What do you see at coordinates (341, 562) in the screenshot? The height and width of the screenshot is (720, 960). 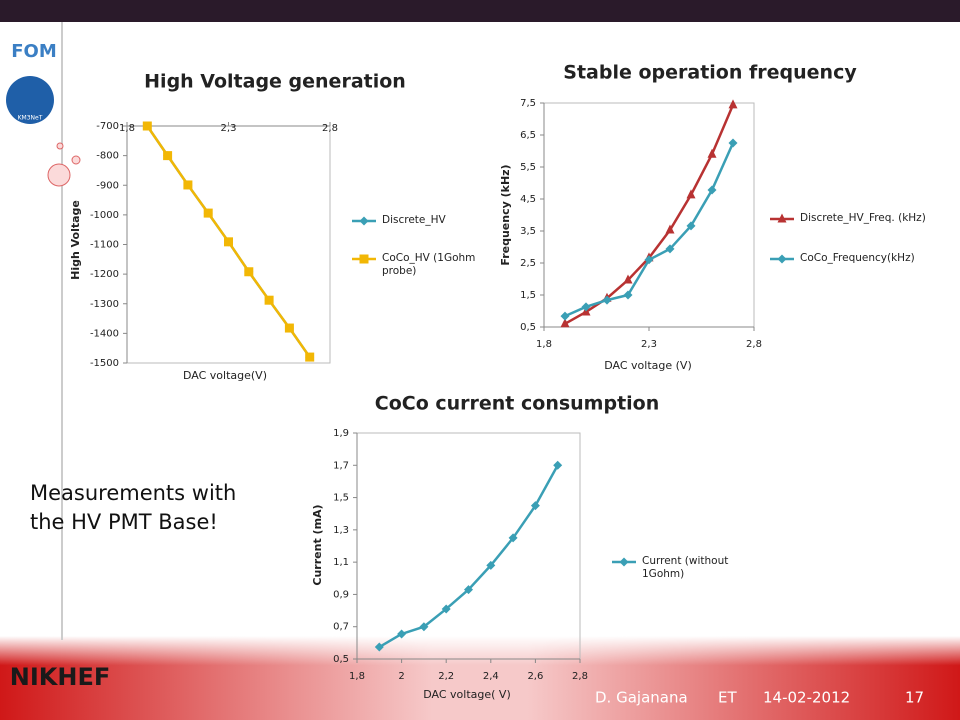 I see `y-tick-label: 1,1` at bounding box center [341, 562].